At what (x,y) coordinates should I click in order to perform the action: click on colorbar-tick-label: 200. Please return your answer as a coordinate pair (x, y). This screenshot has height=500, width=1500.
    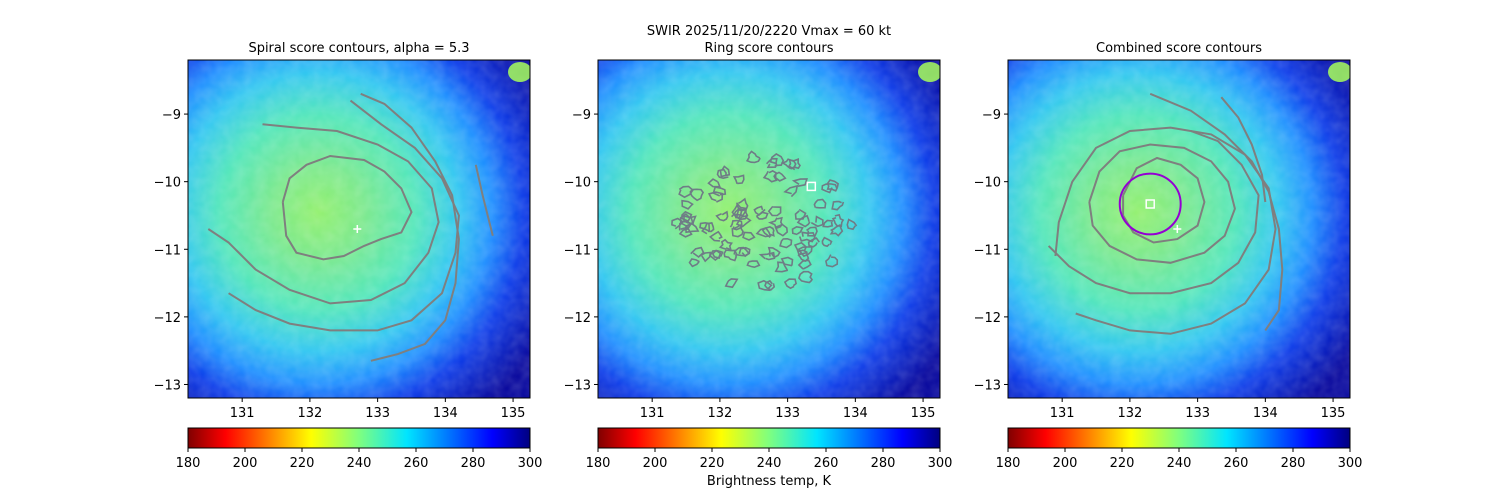
    Looking at the image, I should click on (1065, 463).